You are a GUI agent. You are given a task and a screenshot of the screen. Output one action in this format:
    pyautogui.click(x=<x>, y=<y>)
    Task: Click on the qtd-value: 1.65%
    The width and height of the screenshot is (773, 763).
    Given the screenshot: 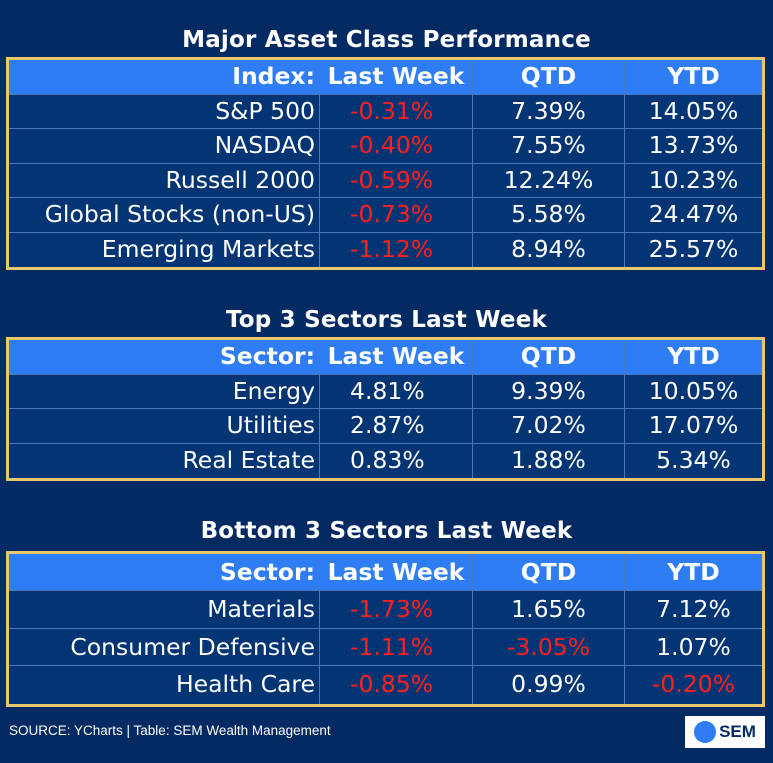 What is the action you would take?
    pyautogui.click(x=549, y=609)
    